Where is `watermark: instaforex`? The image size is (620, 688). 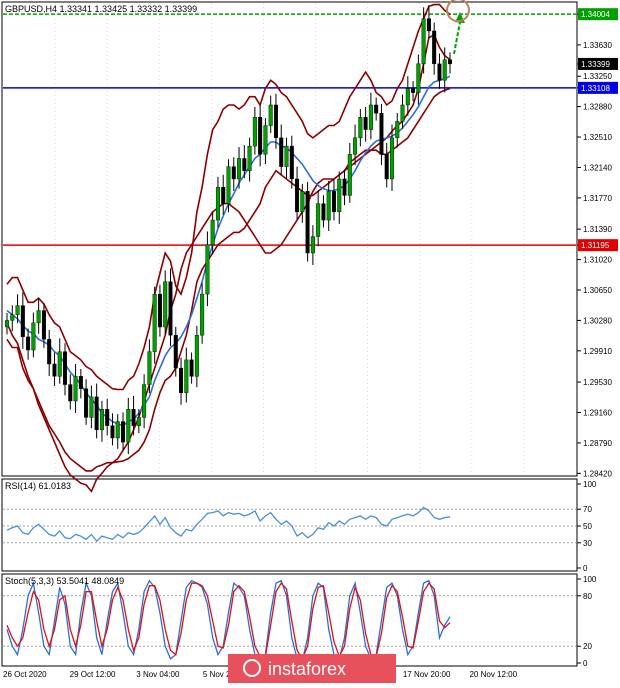
watermark: instaforex is located at coordinates (312, 668).